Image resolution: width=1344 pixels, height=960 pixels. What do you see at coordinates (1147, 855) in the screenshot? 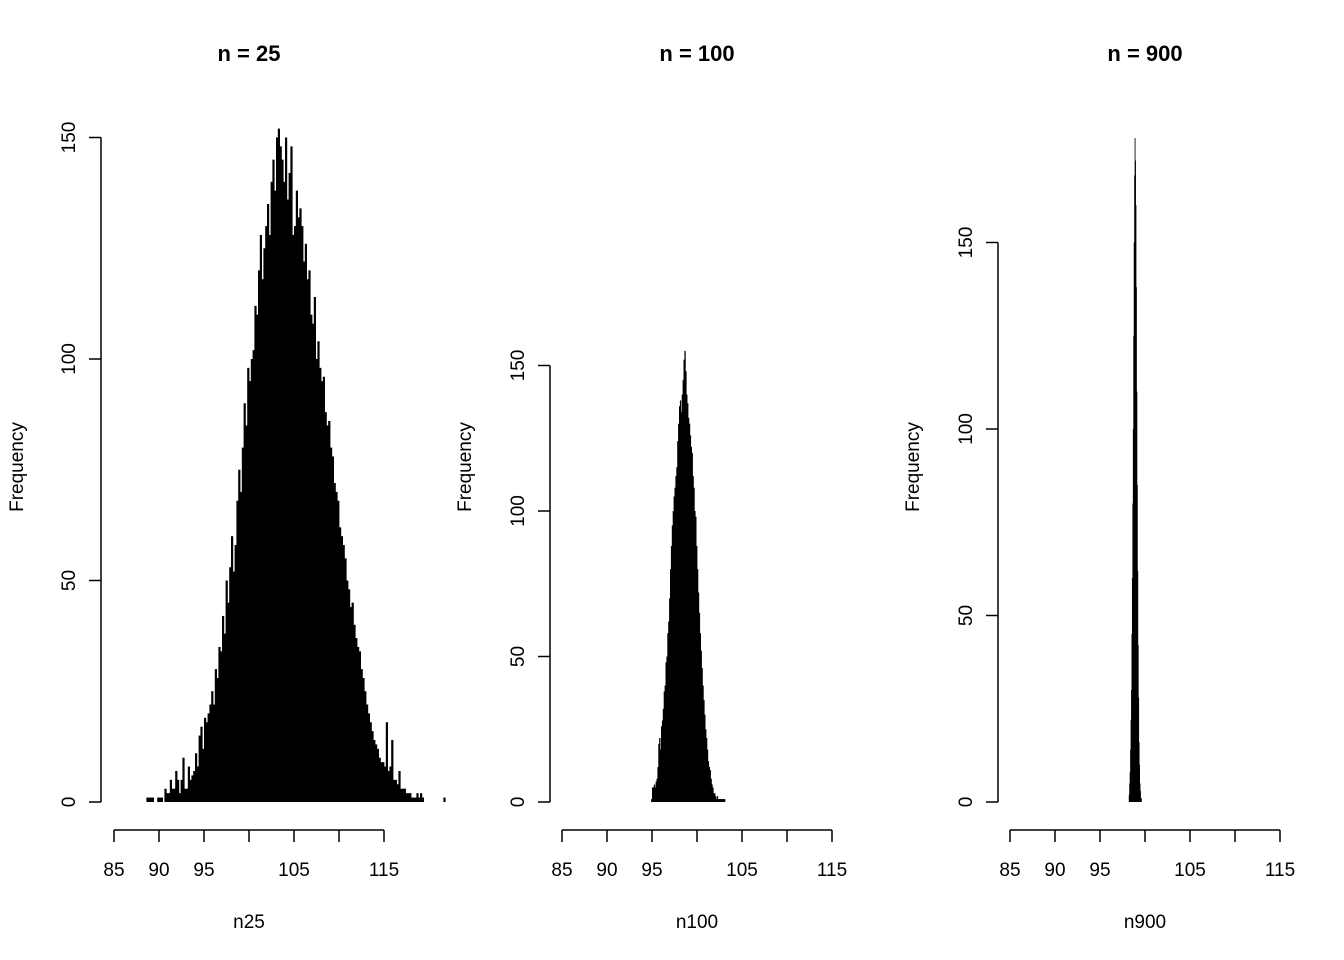
I see `x-axis: 85 90 95 105 115` at bounding box center [1147, 855].